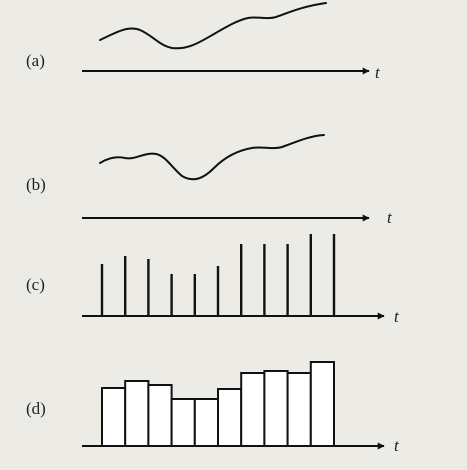 Image resolution: width=467 pixels, height=470 pixels. Describe the element at coordinates (35, 284) in the screenshot. I see `panel-c-label: (c)` at that location.